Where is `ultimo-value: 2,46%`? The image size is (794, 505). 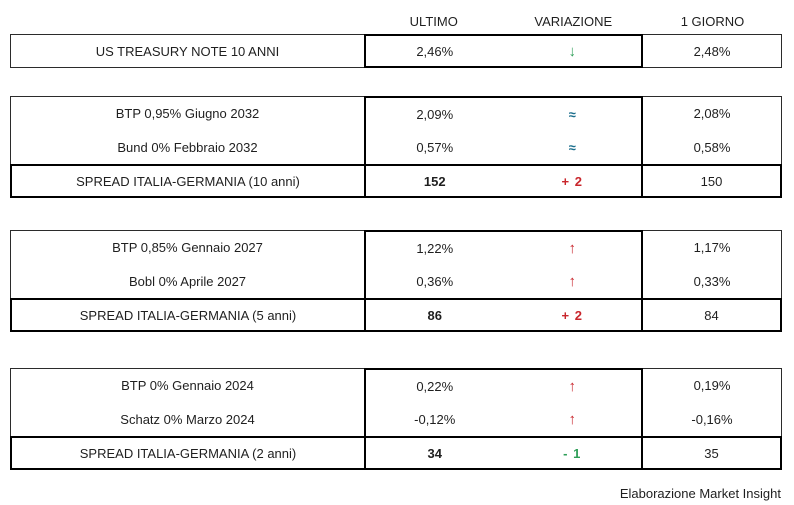
ultimo-value: 2,46% is located at coordinates (435, 51).